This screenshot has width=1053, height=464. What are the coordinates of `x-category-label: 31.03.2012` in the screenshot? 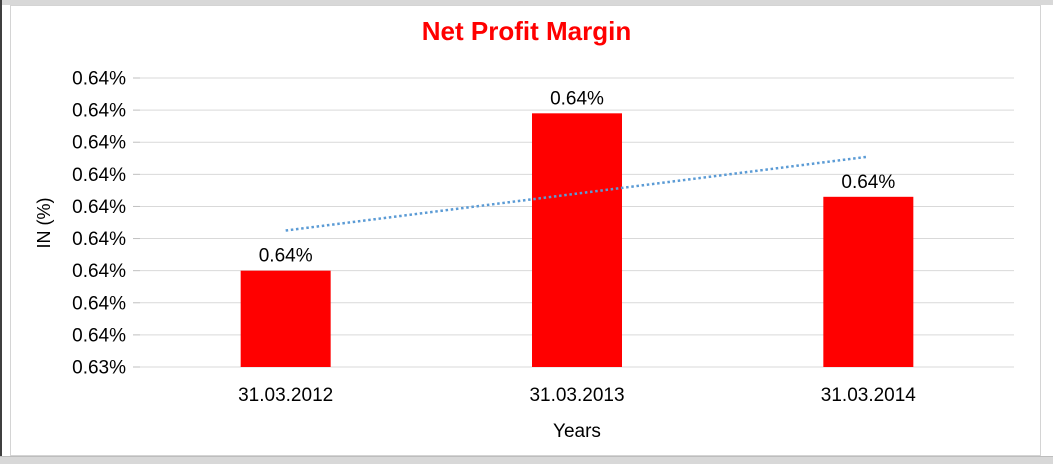 It's located at (285, 395).